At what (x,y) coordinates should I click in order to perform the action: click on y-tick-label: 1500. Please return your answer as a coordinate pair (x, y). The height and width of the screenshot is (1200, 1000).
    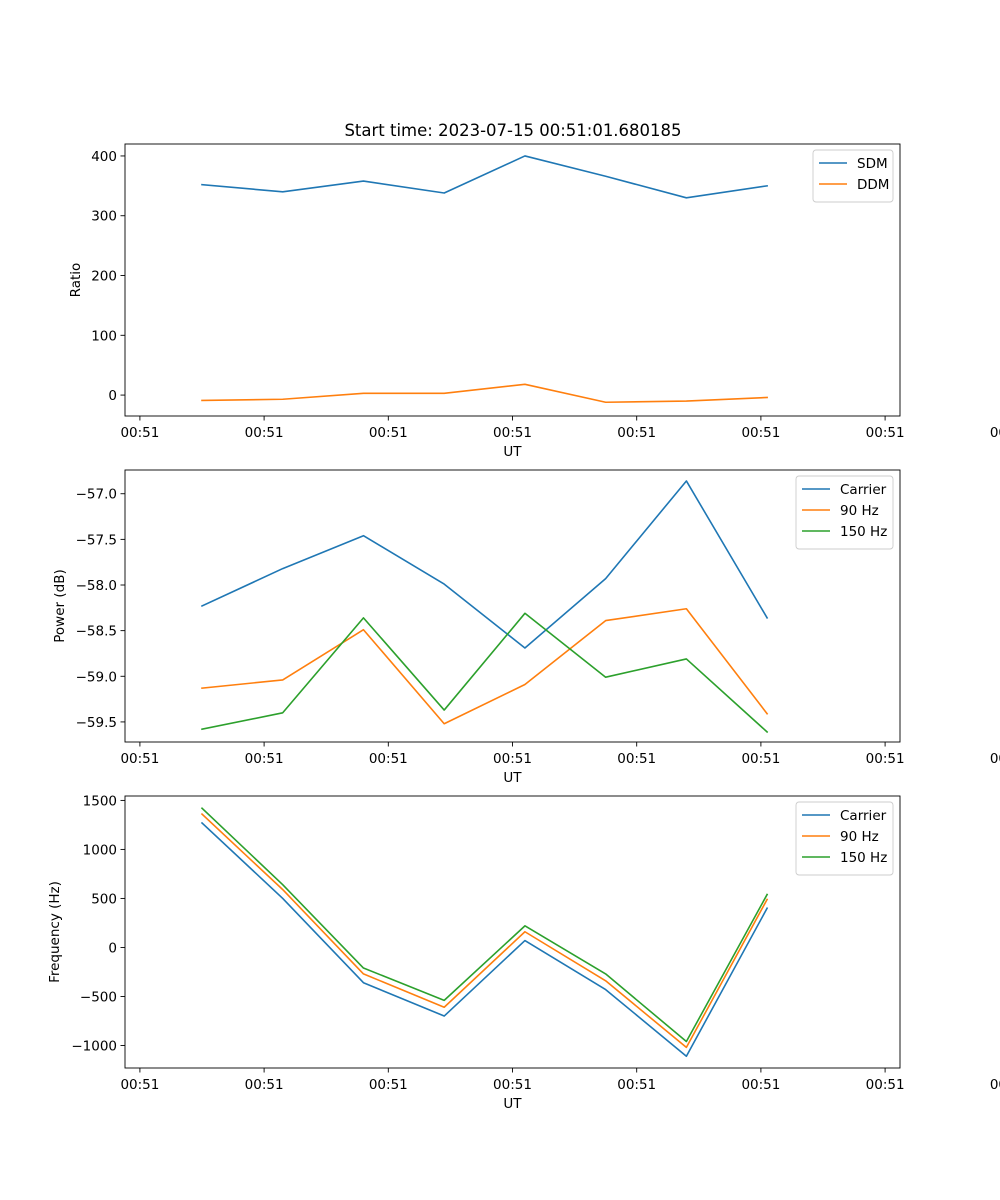
    Looking at the image, I should click on (100, 801).